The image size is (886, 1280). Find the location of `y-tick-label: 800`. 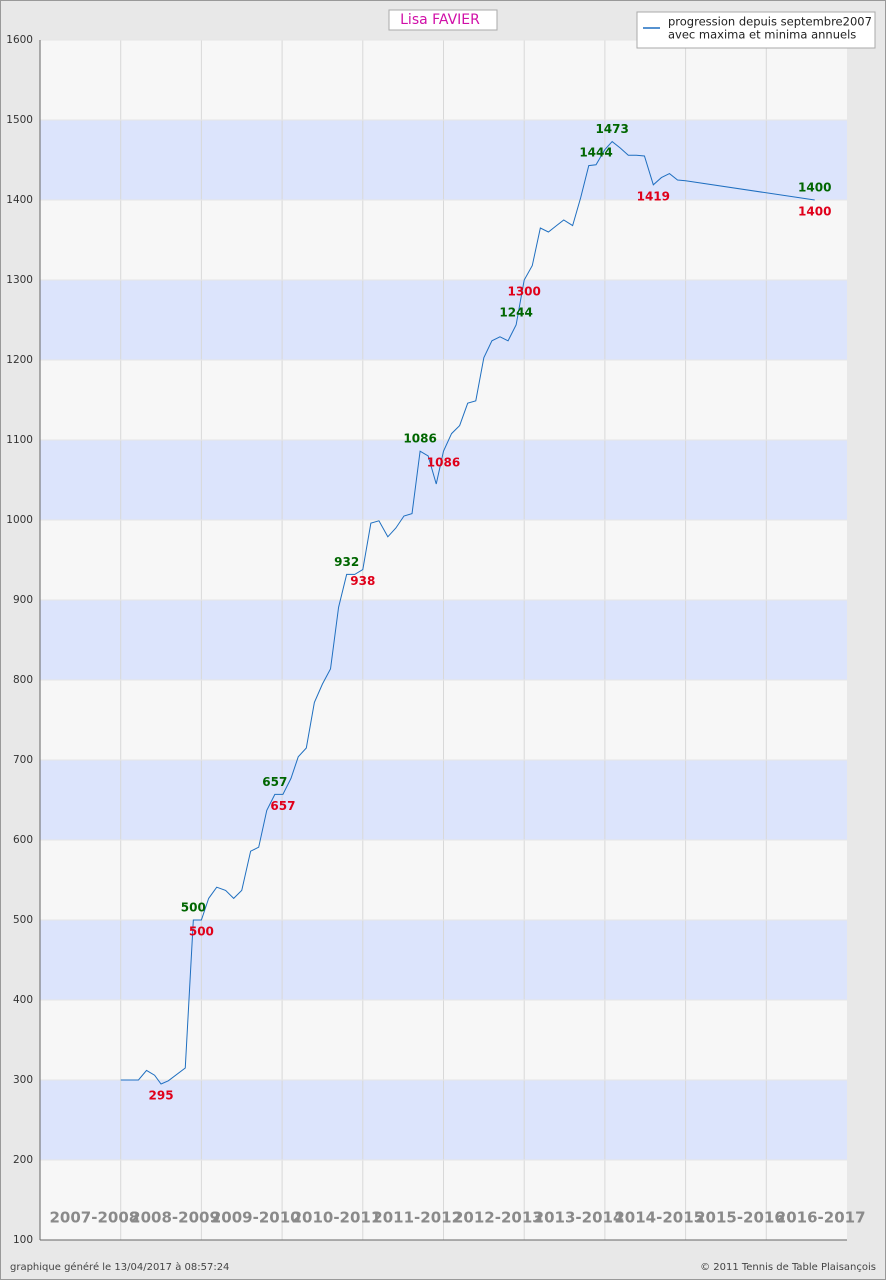

y-tick-label: 800 is located at coordinates (23, 680).